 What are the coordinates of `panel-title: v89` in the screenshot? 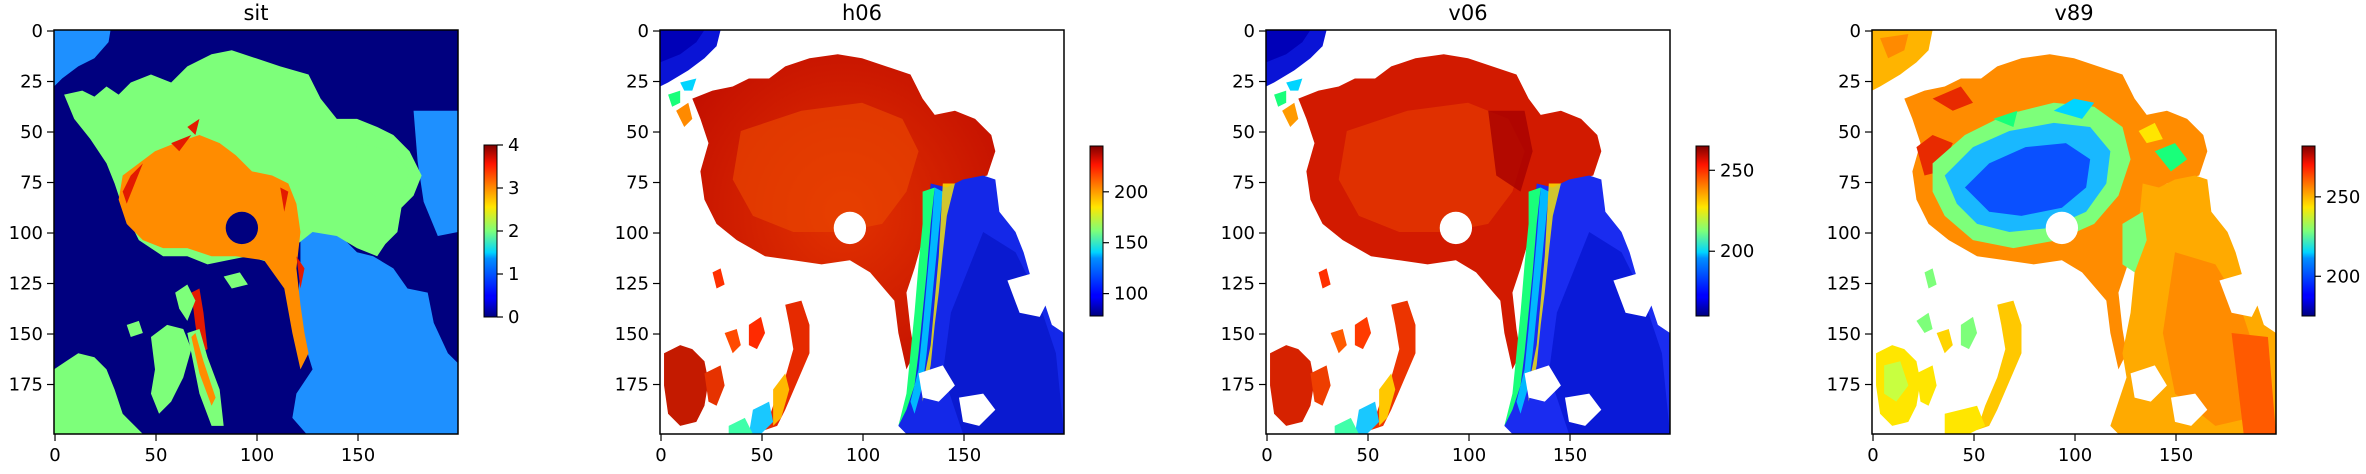 It's located at (2073, 13).